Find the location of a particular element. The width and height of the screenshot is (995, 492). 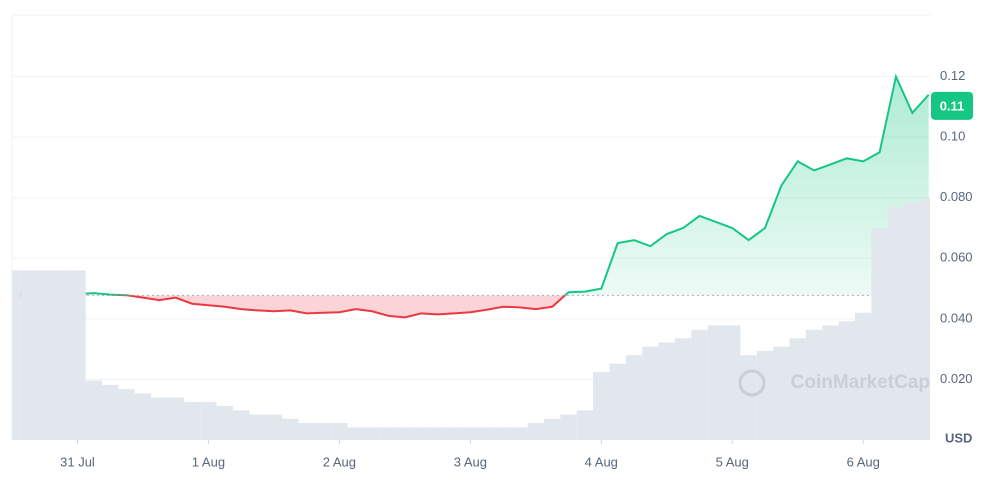

x-tick-label: 5 Aug is located at coordinates (732, 461).